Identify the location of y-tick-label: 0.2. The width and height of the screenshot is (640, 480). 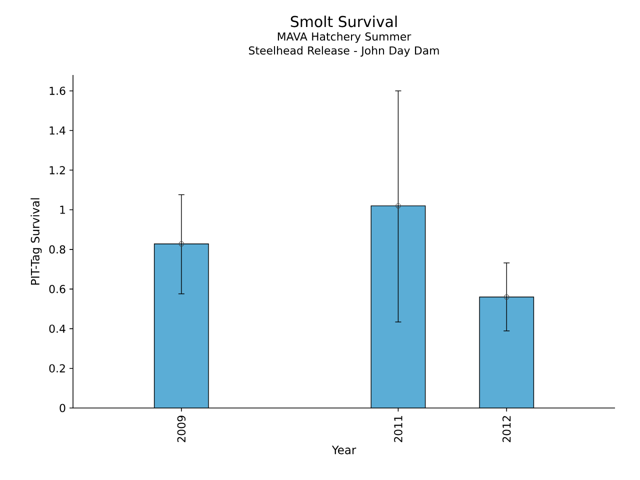
(57, 368).